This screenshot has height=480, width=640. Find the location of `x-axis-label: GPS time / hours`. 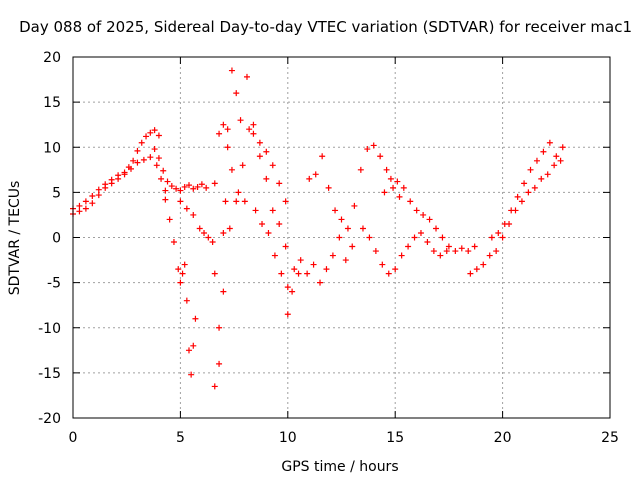

x-axis-label: GPS time / hours is located at coordinates (339, 467).